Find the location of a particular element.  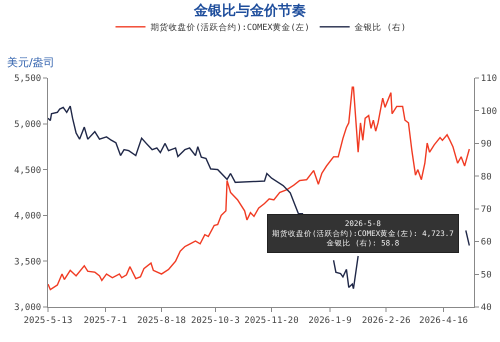

legend-label: 期货收盘价(活跃合约):COMEX黄金(左) is located at coordinates (230, 28).